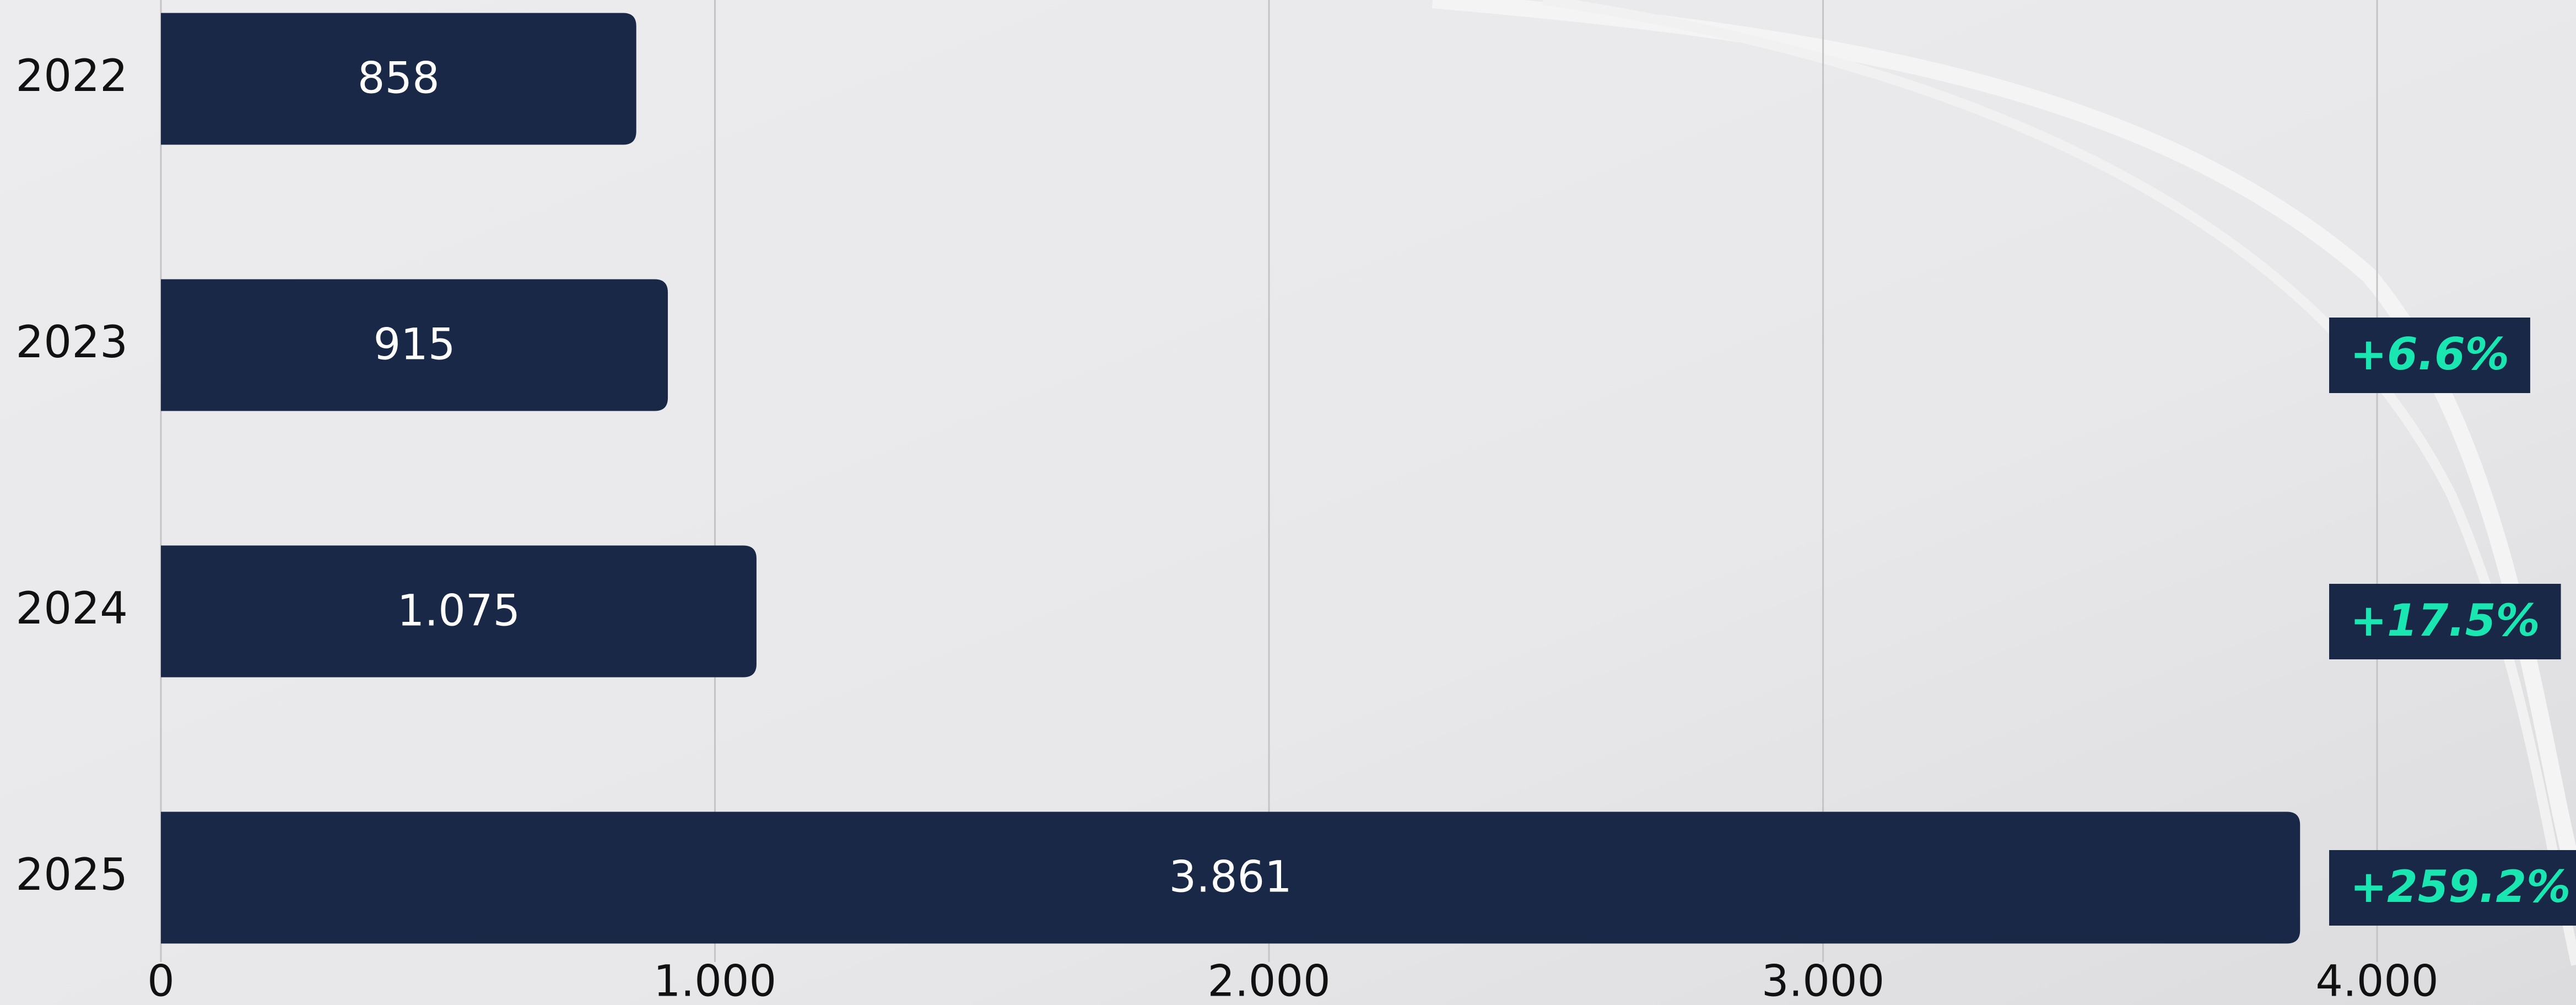 Image resolution: width=2576 pixels, height=1005 pixels. Describe the element at coordinates (71, 874) in the screenshot. I see `y-tick-label: 2025` at that location.